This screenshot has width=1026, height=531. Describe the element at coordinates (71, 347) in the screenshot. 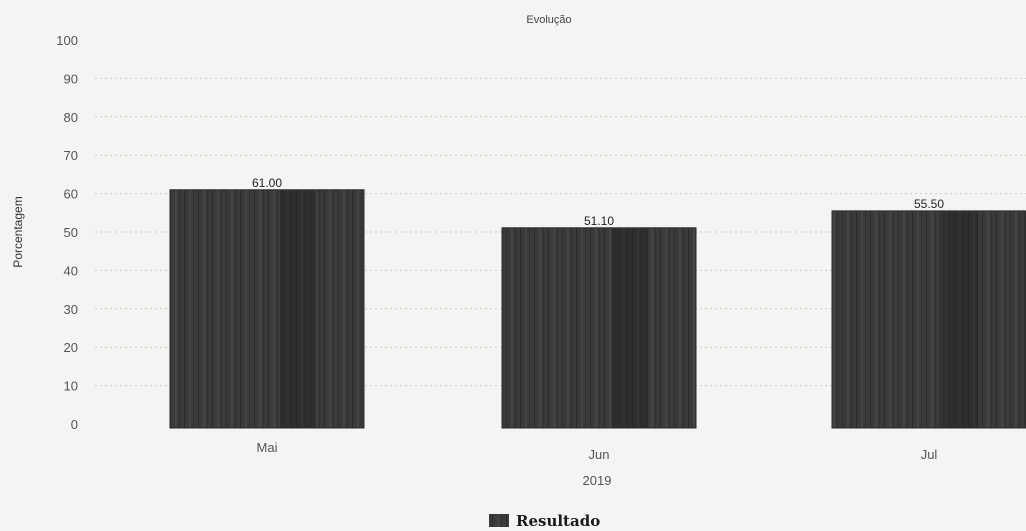

I see `y-tick-label: 20` at that location.